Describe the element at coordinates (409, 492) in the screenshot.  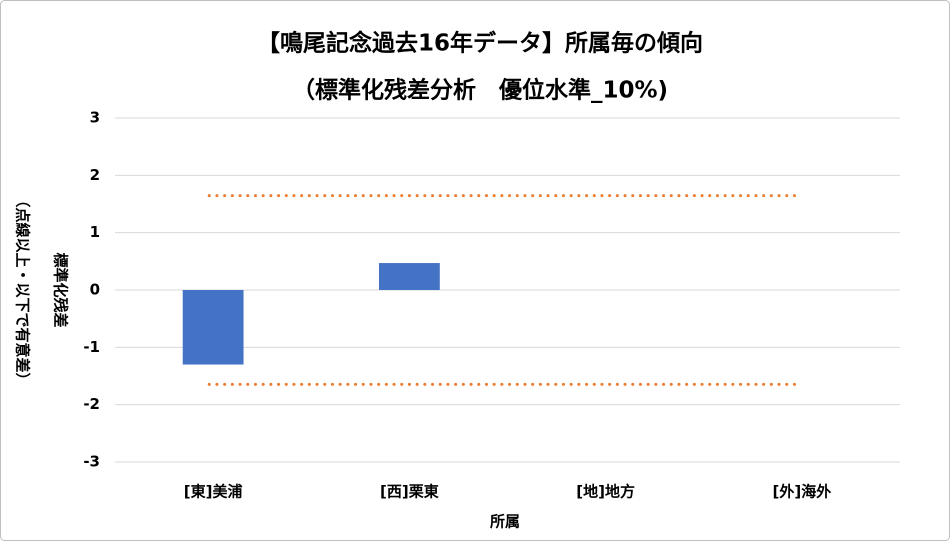
I see `x-tick-label: [西]栗東` at that location.